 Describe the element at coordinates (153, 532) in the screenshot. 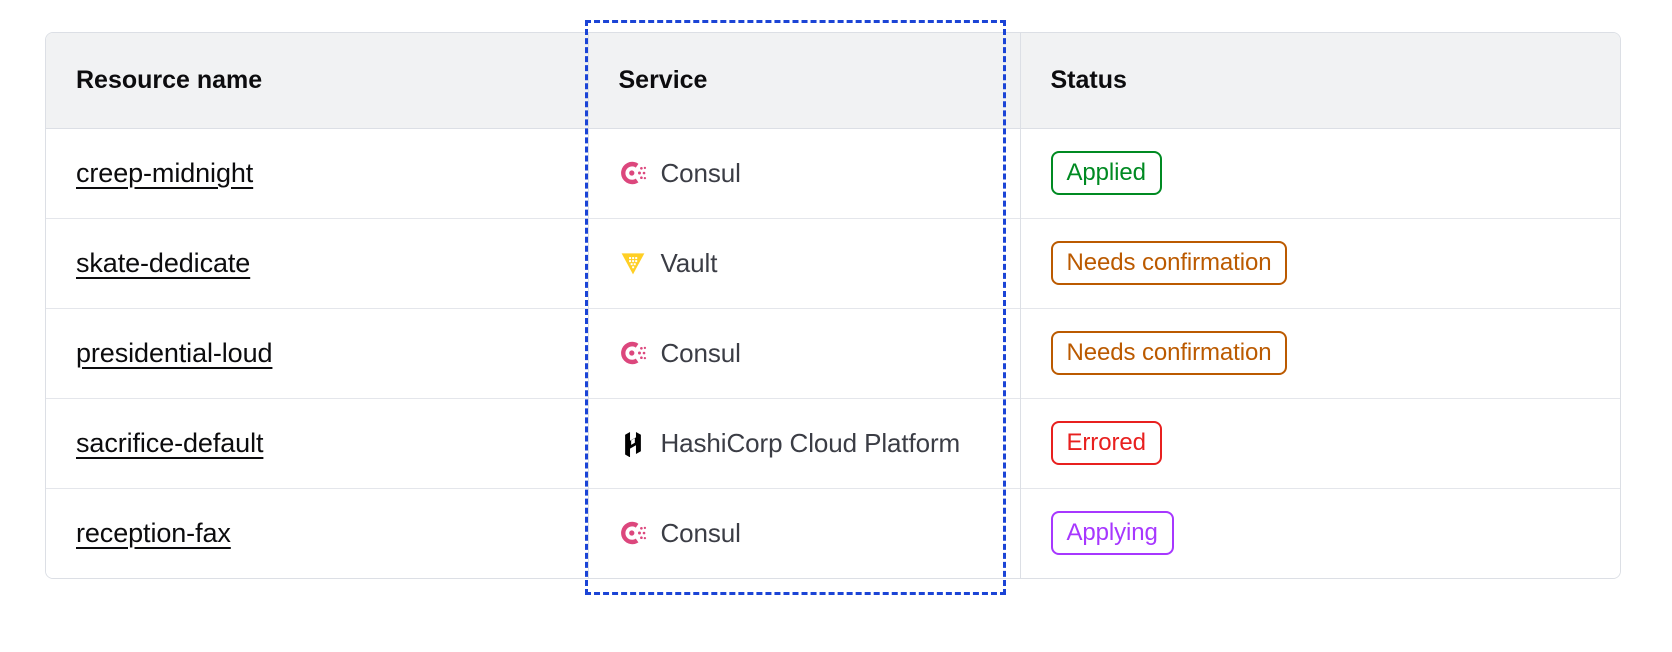

I see `resource-name-link: reception-fax` at that location.